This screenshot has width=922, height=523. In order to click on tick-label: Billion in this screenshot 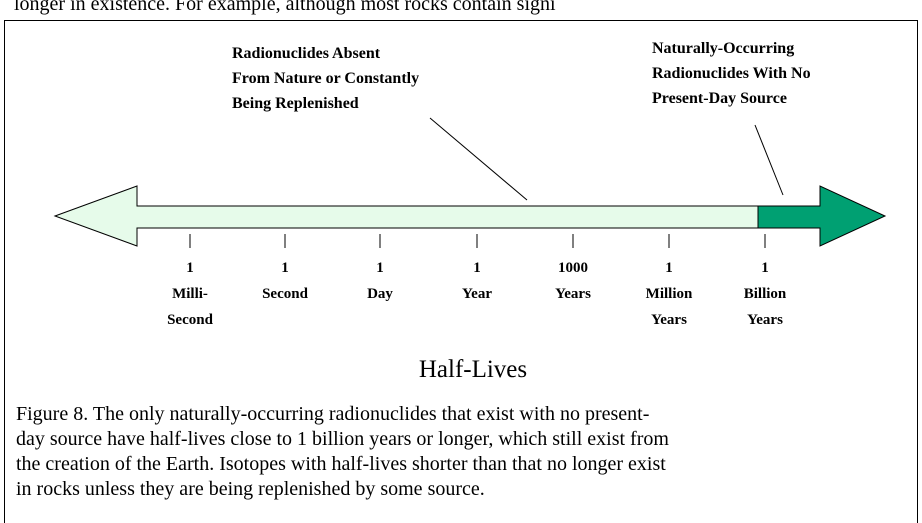, I will do `click(765, 294)`.